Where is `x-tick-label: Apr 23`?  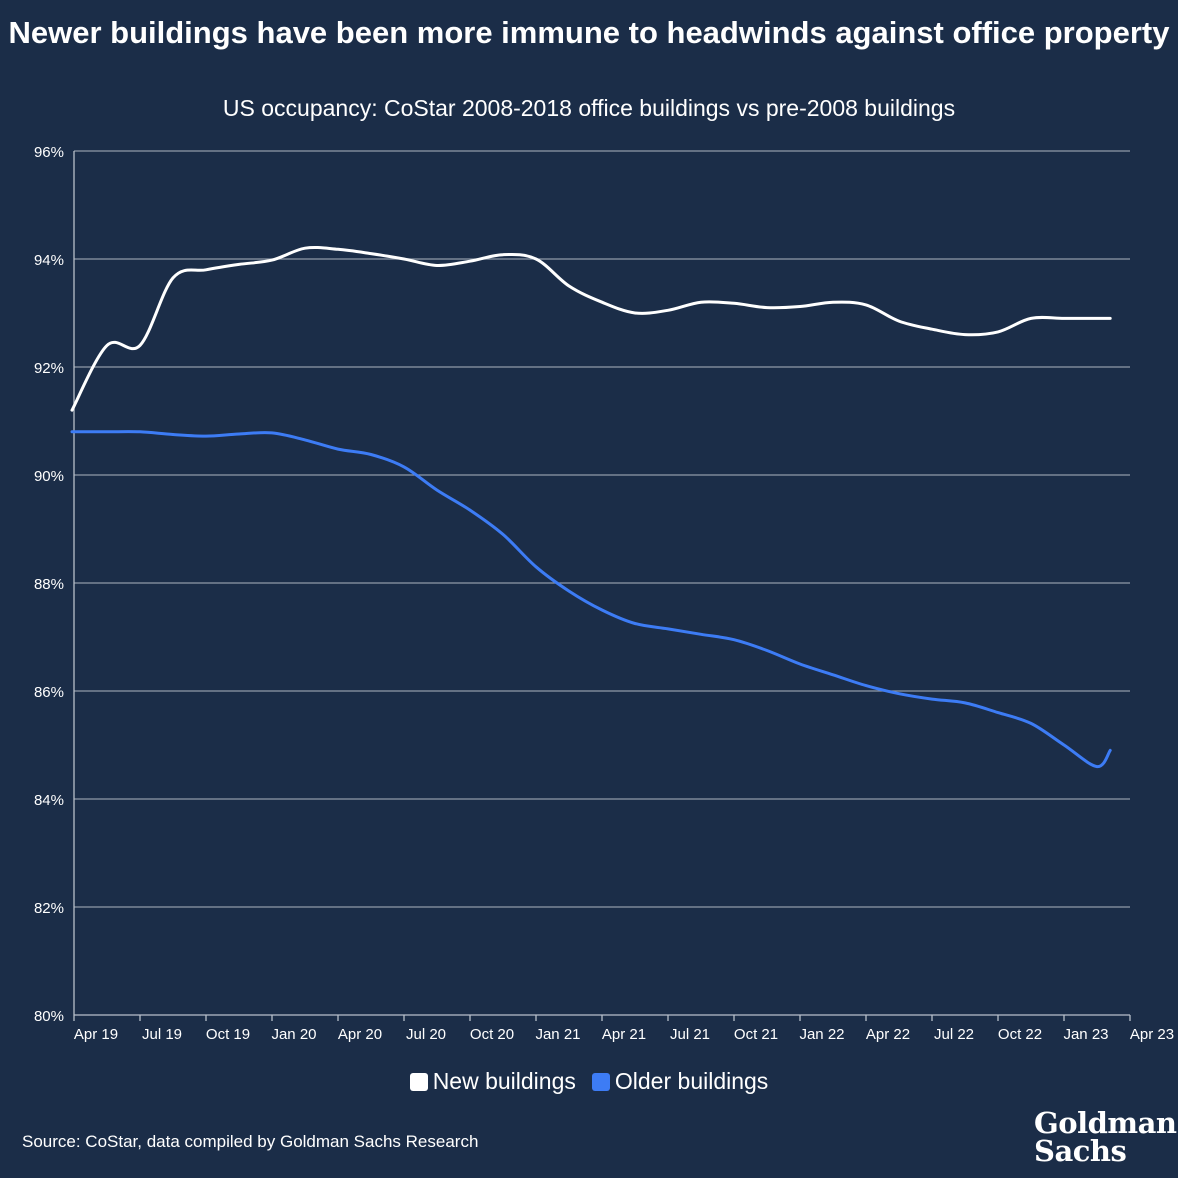
x-tick-label: Apr 23 is located at coordinates (1152, 1034).